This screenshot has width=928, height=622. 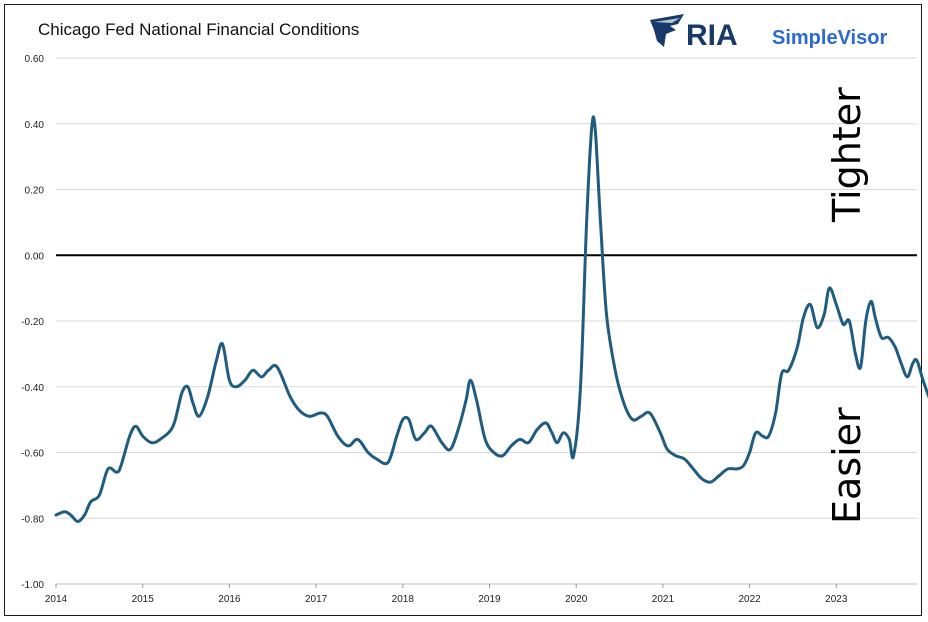 What do you see at coordinates (403, 599) in the screenshot?
I see `x-tick-label: 2018` at bounding box center [403, 599].